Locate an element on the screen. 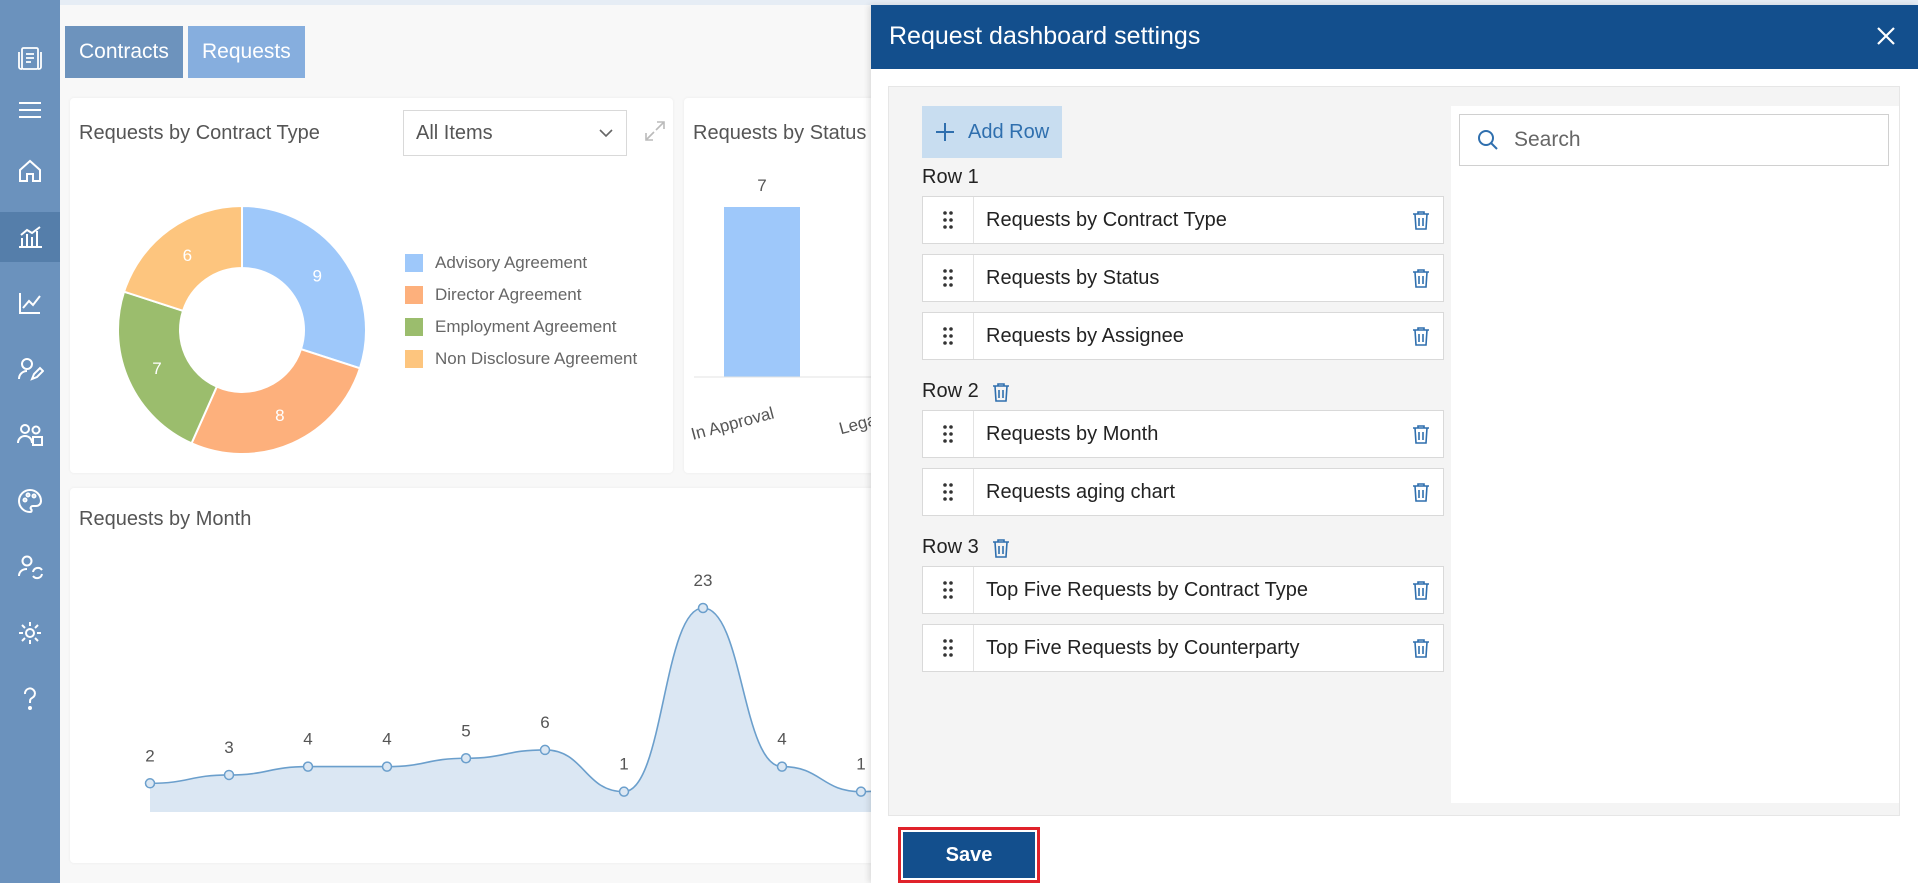 This screenshot has height=883, width=1918. slice-value-label: 8 is located at coordinates (279, 415).